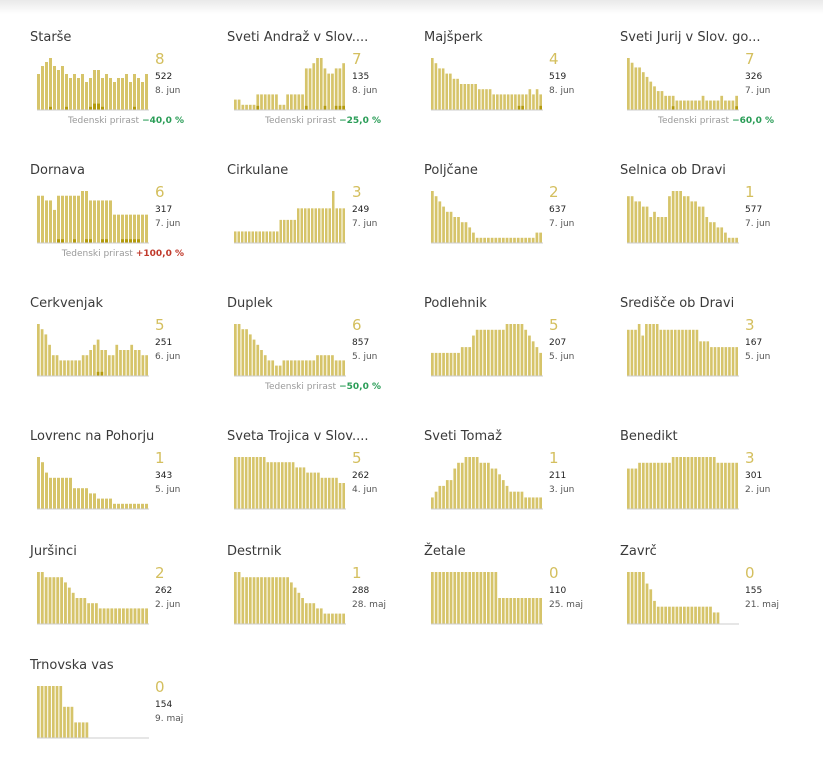 This screenshot has width=823, height=760. Describe the element at coordinates (762, 605) in the screenshot. I see `last-date: 21. maj` at that location.